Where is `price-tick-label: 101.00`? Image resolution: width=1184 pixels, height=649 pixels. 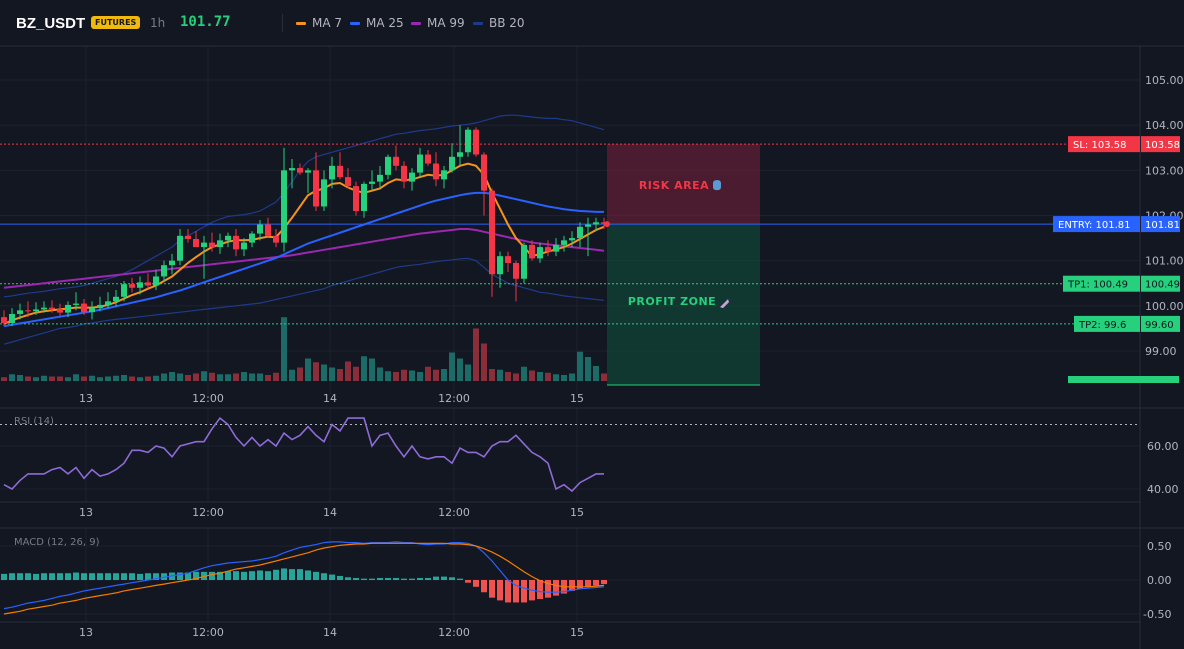
price-tick-label: 101.00 is located at coordinates (1164, 261).